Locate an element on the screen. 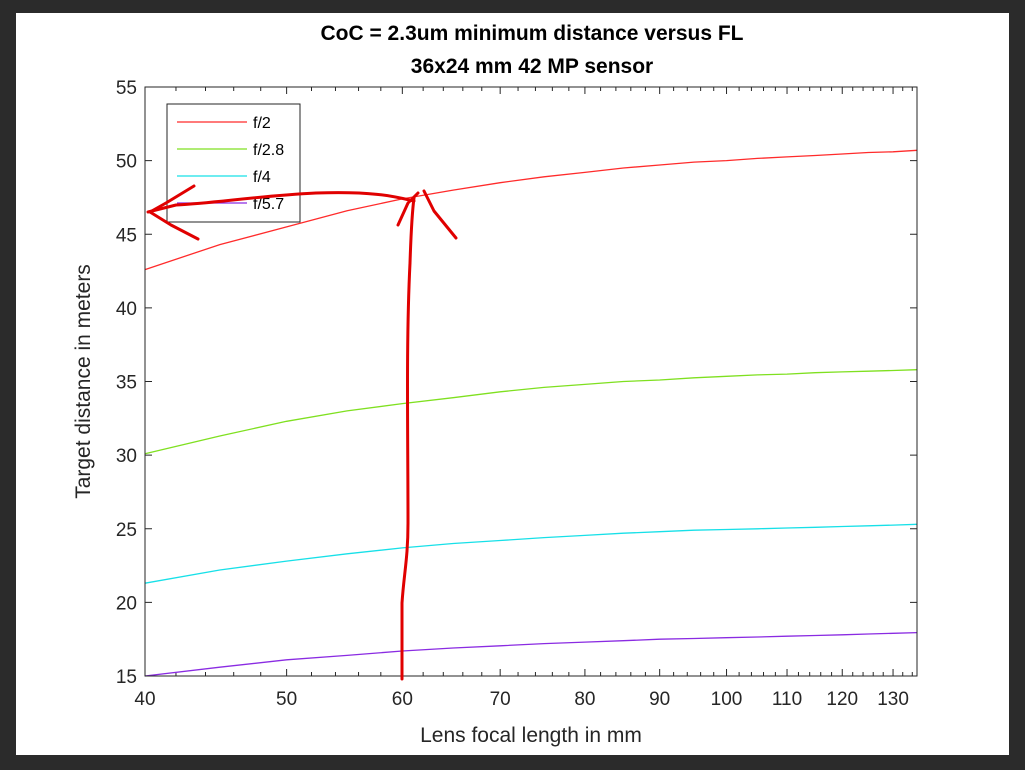 The width and height of the screenshot is (1025, 770). annotation-arrowhead-up is located at coordinates (427, 214).